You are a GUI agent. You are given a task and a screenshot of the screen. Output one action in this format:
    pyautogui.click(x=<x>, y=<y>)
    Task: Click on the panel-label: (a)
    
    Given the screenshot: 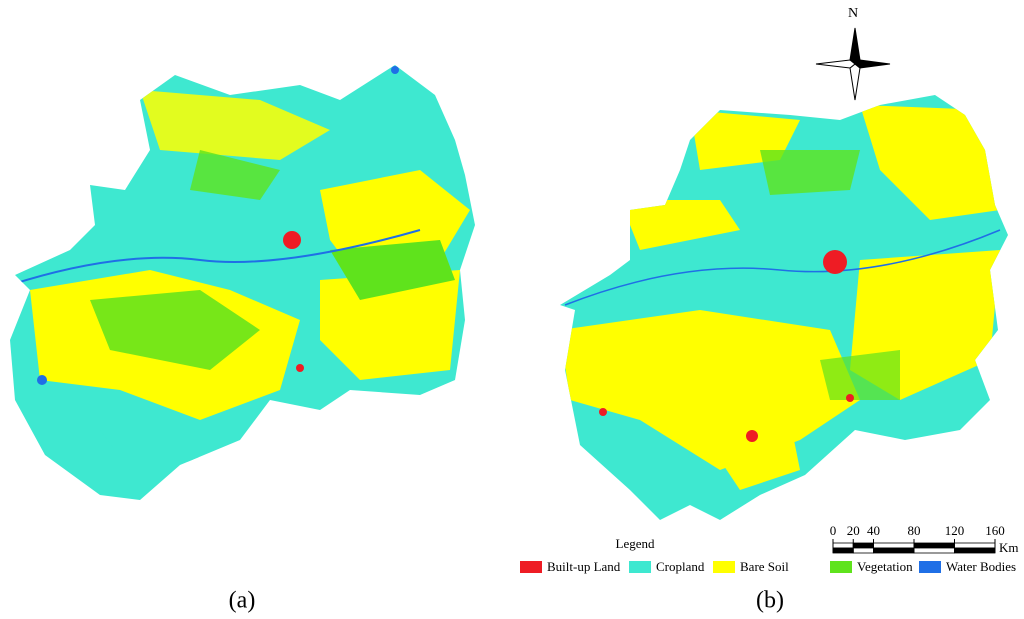 What is the action you would take?
    pyautogui.click(x=242, y=601)
    